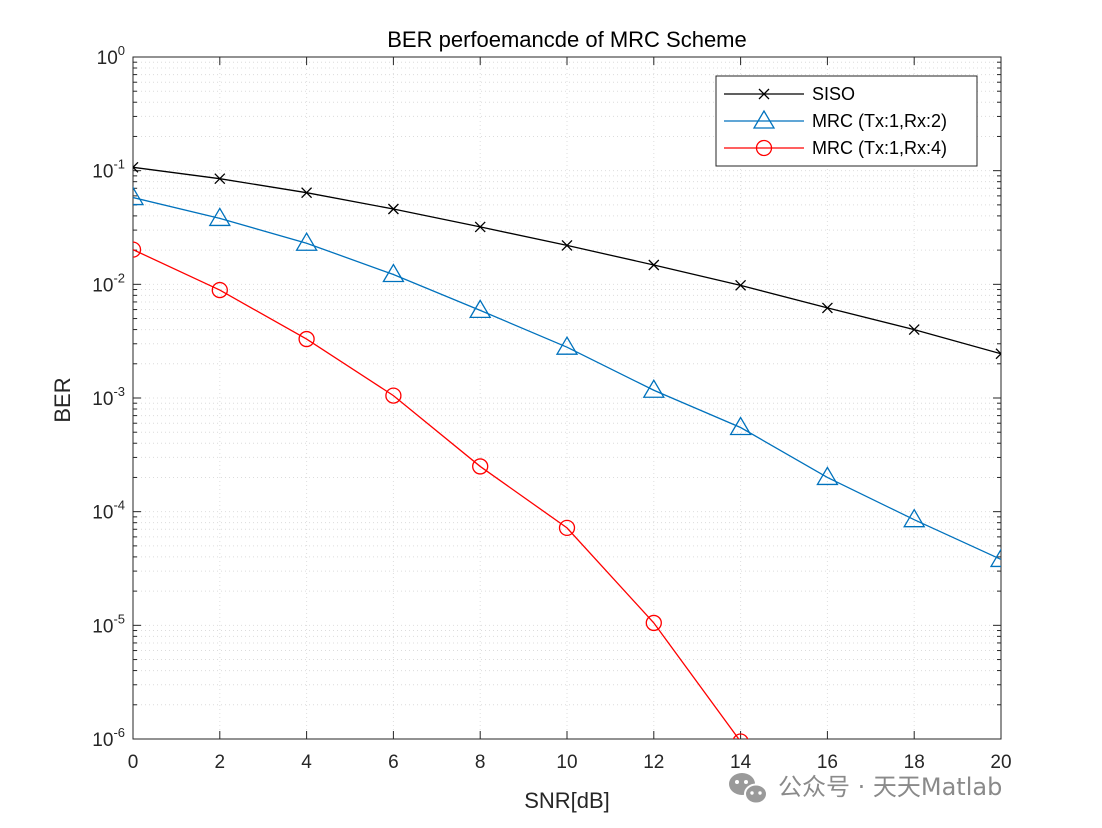  What do you see at coordinates (108, 283) in the screenshot?
I see `y-tick-label: 10⁻²` at bounding box center [108, 283].